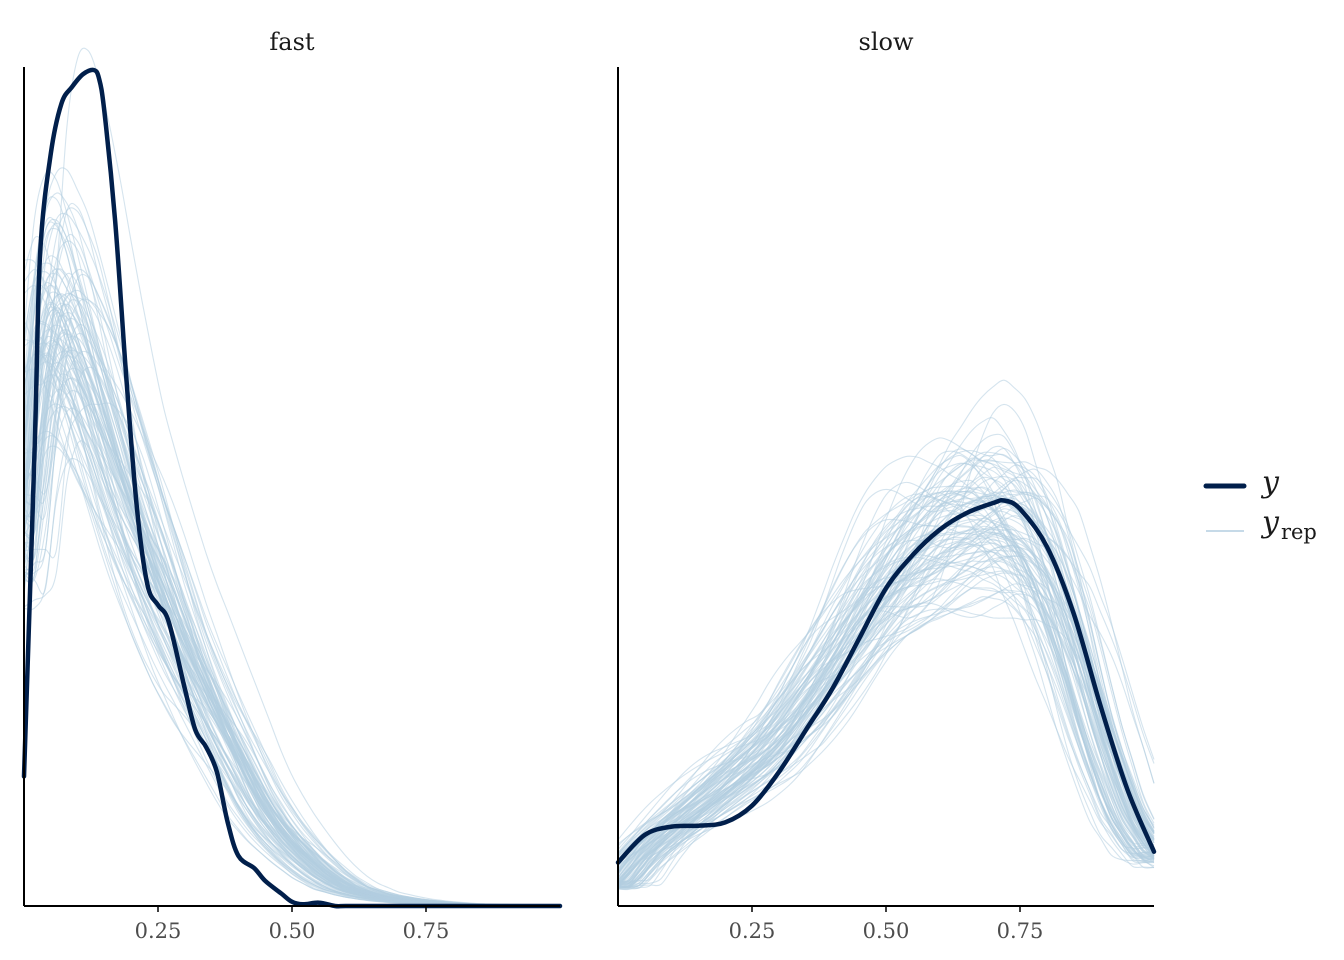 The height and width of the screenshot is (960, 1344). Describe the element at coordinates (1260, 504) in the screenshot. I see `legend: y yrep` at that location.